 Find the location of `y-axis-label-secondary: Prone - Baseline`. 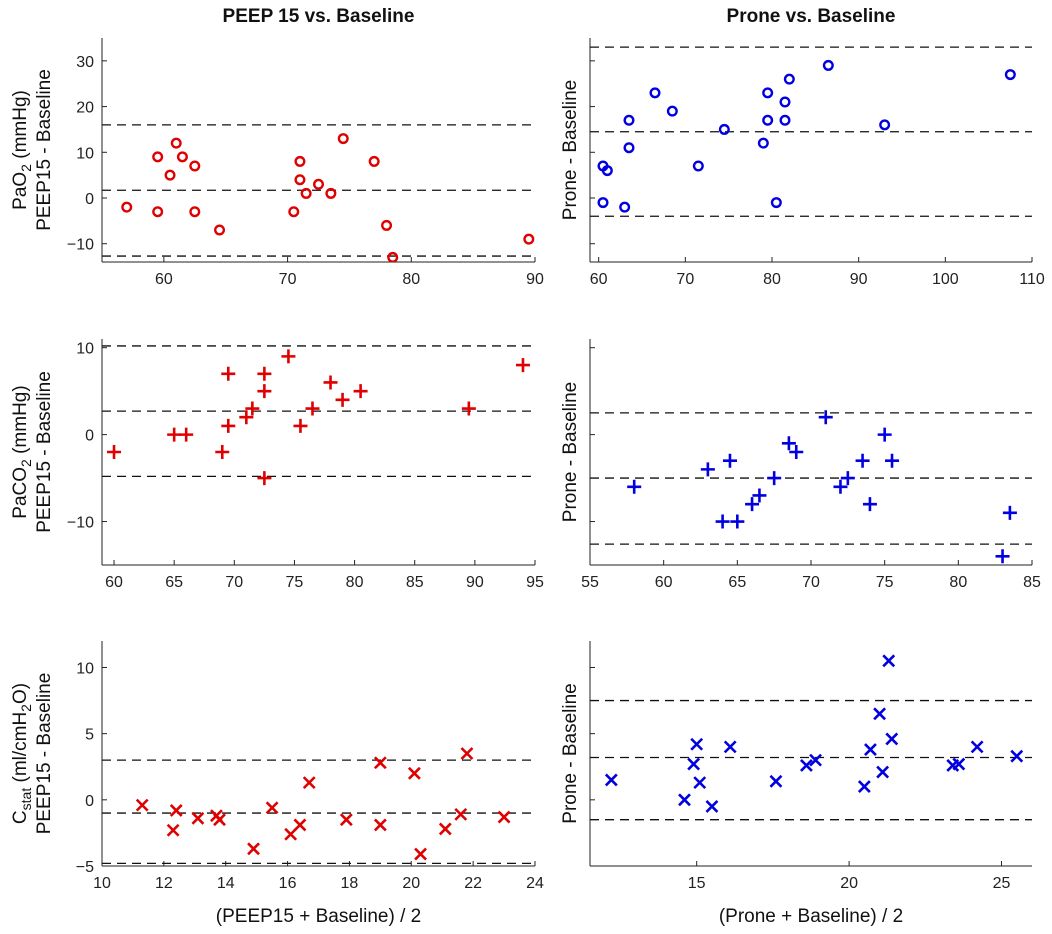

y-axis-label-secondary: Prone - Baseline is located at coordinates (570, 753).